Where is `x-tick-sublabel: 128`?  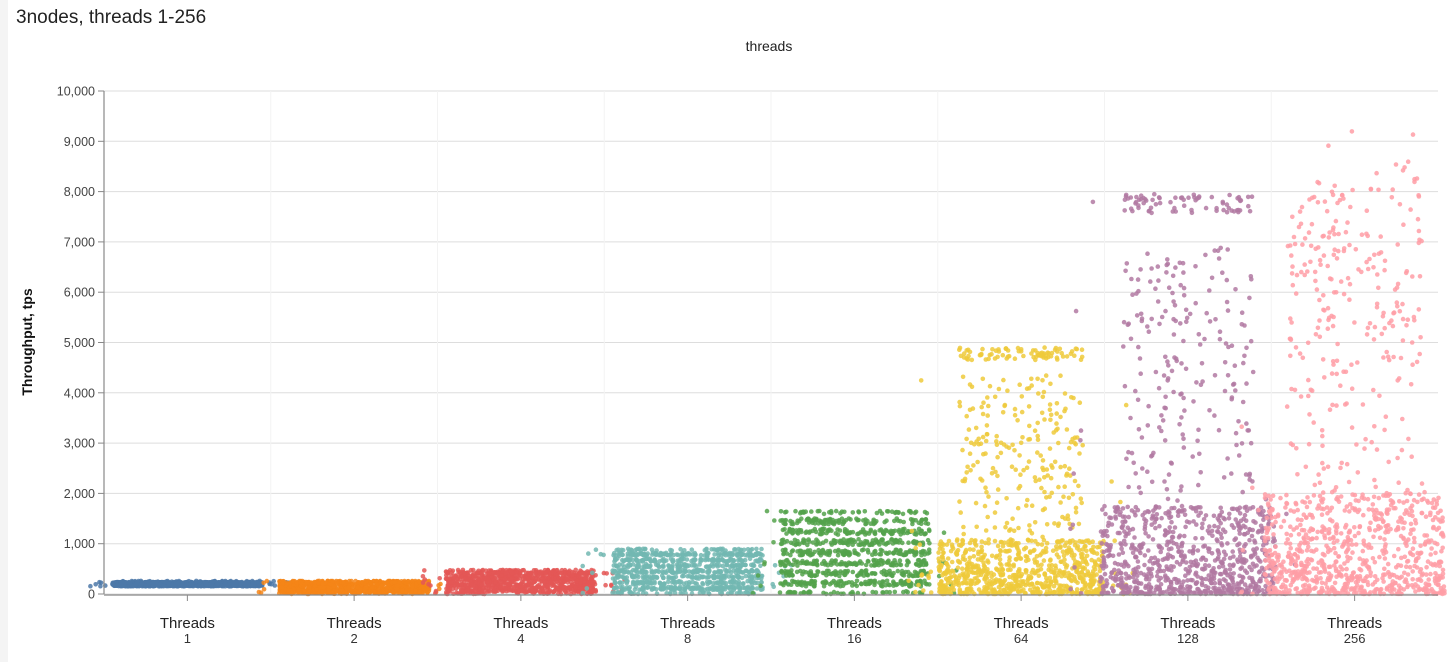 x-tick-sublabel: 128 is located at coordinates (1188, 638).